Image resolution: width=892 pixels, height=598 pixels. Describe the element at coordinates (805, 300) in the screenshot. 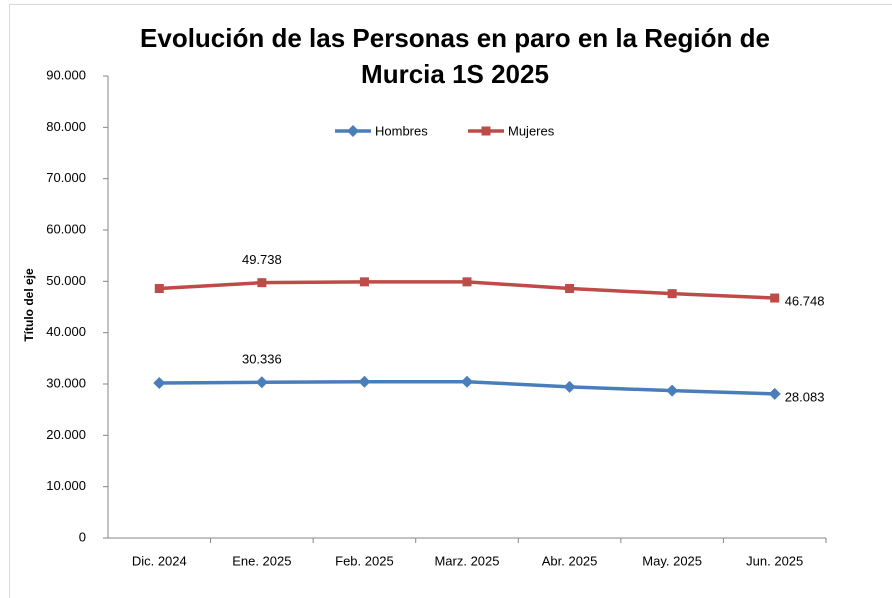

I see `data-label: 46.748` at that location.